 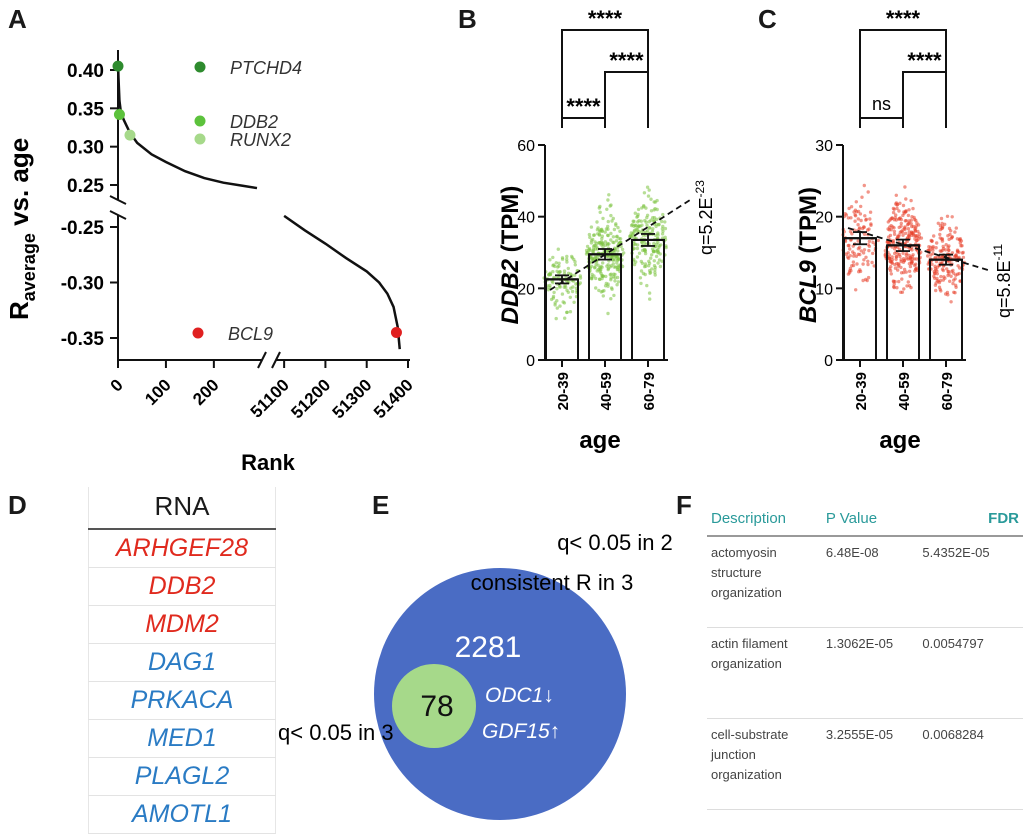 I want to click on a-x-tick-label: 0, so click(x=117, y=385).